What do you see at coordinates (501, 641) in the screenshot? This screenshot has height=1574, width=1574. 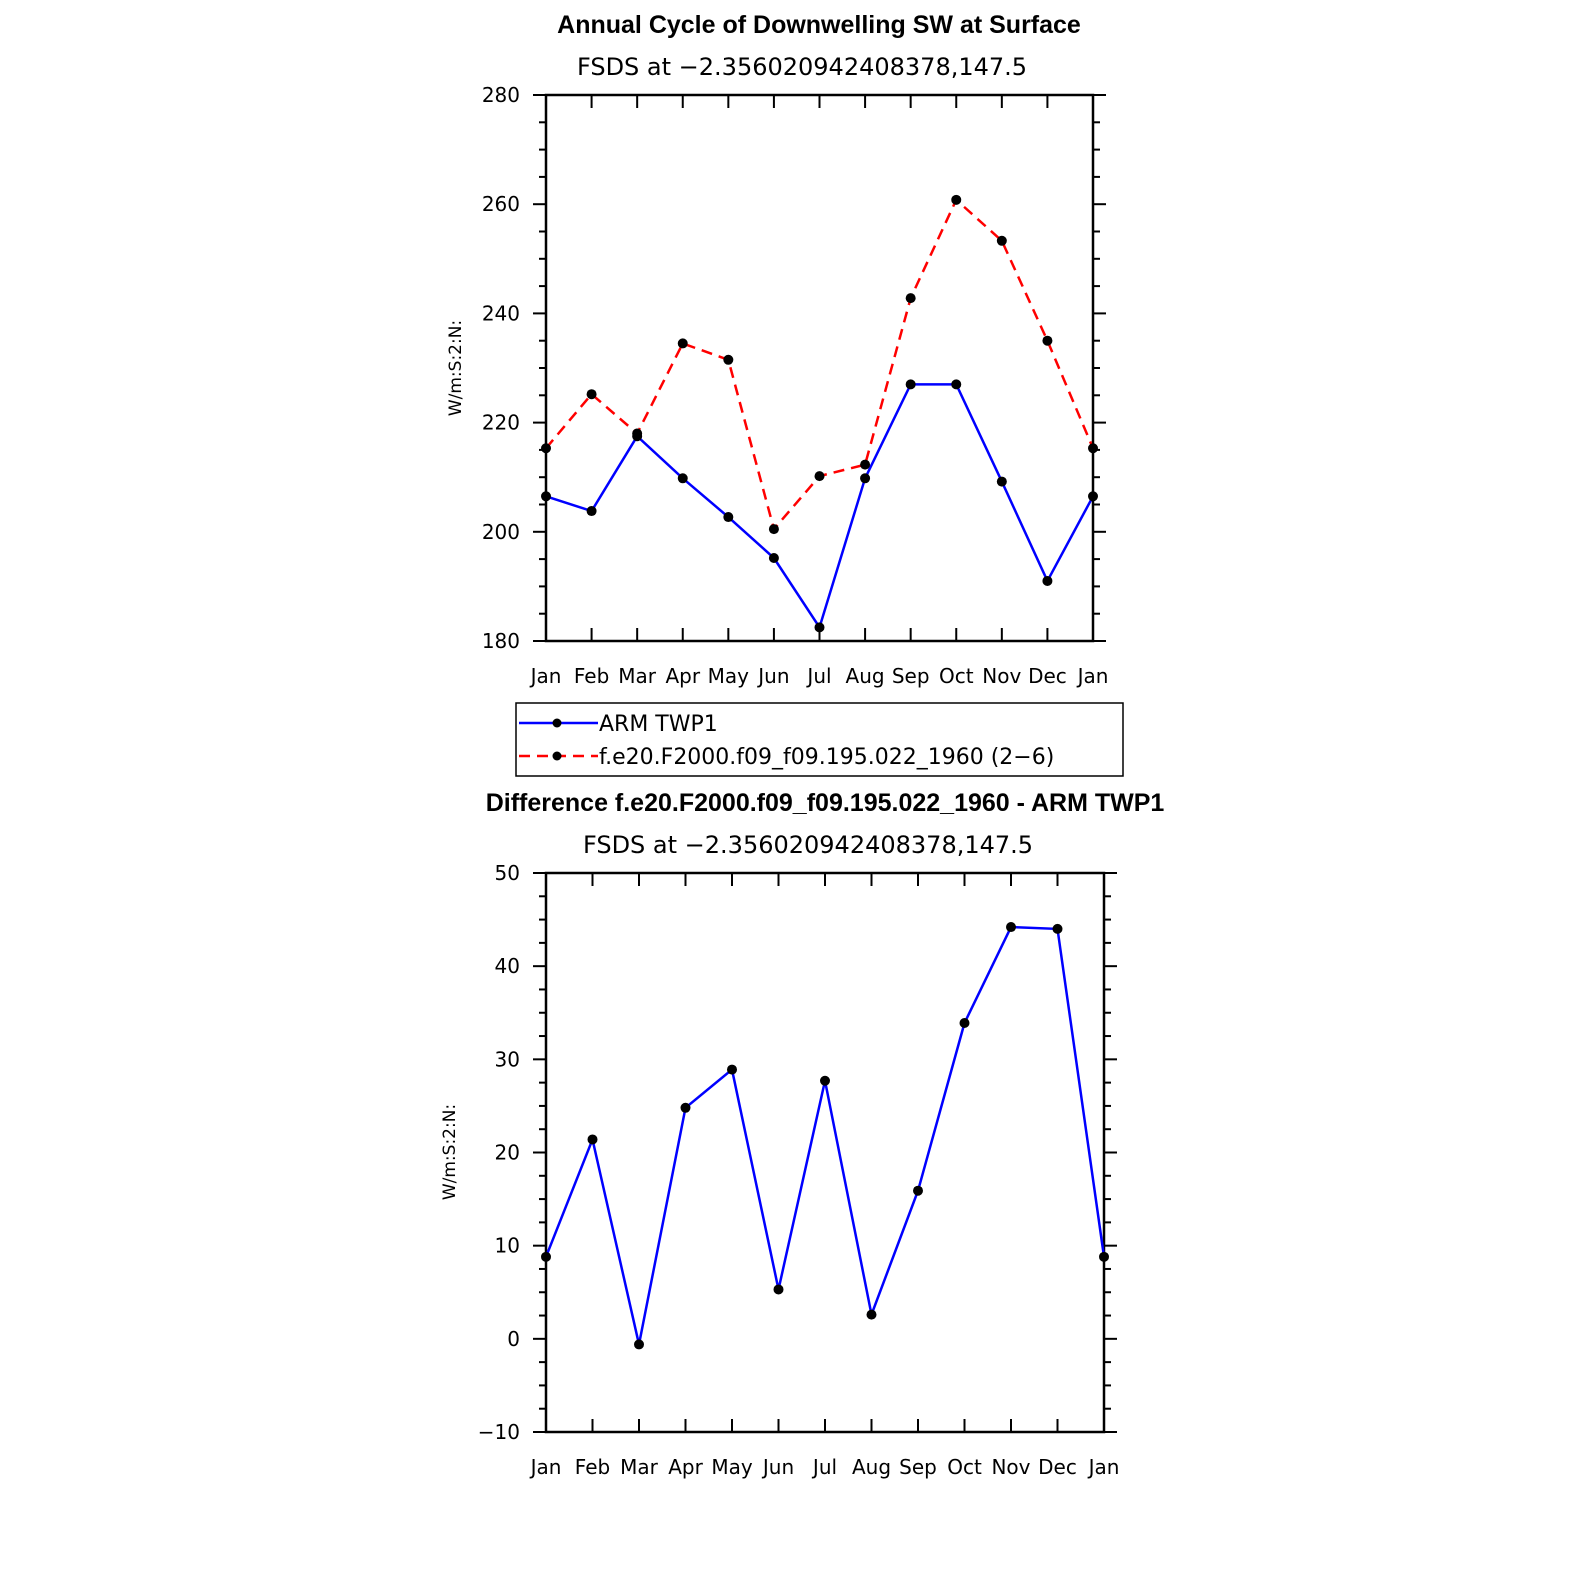 I see `top-ytick-label: 180` at bounding box center [501, 641].